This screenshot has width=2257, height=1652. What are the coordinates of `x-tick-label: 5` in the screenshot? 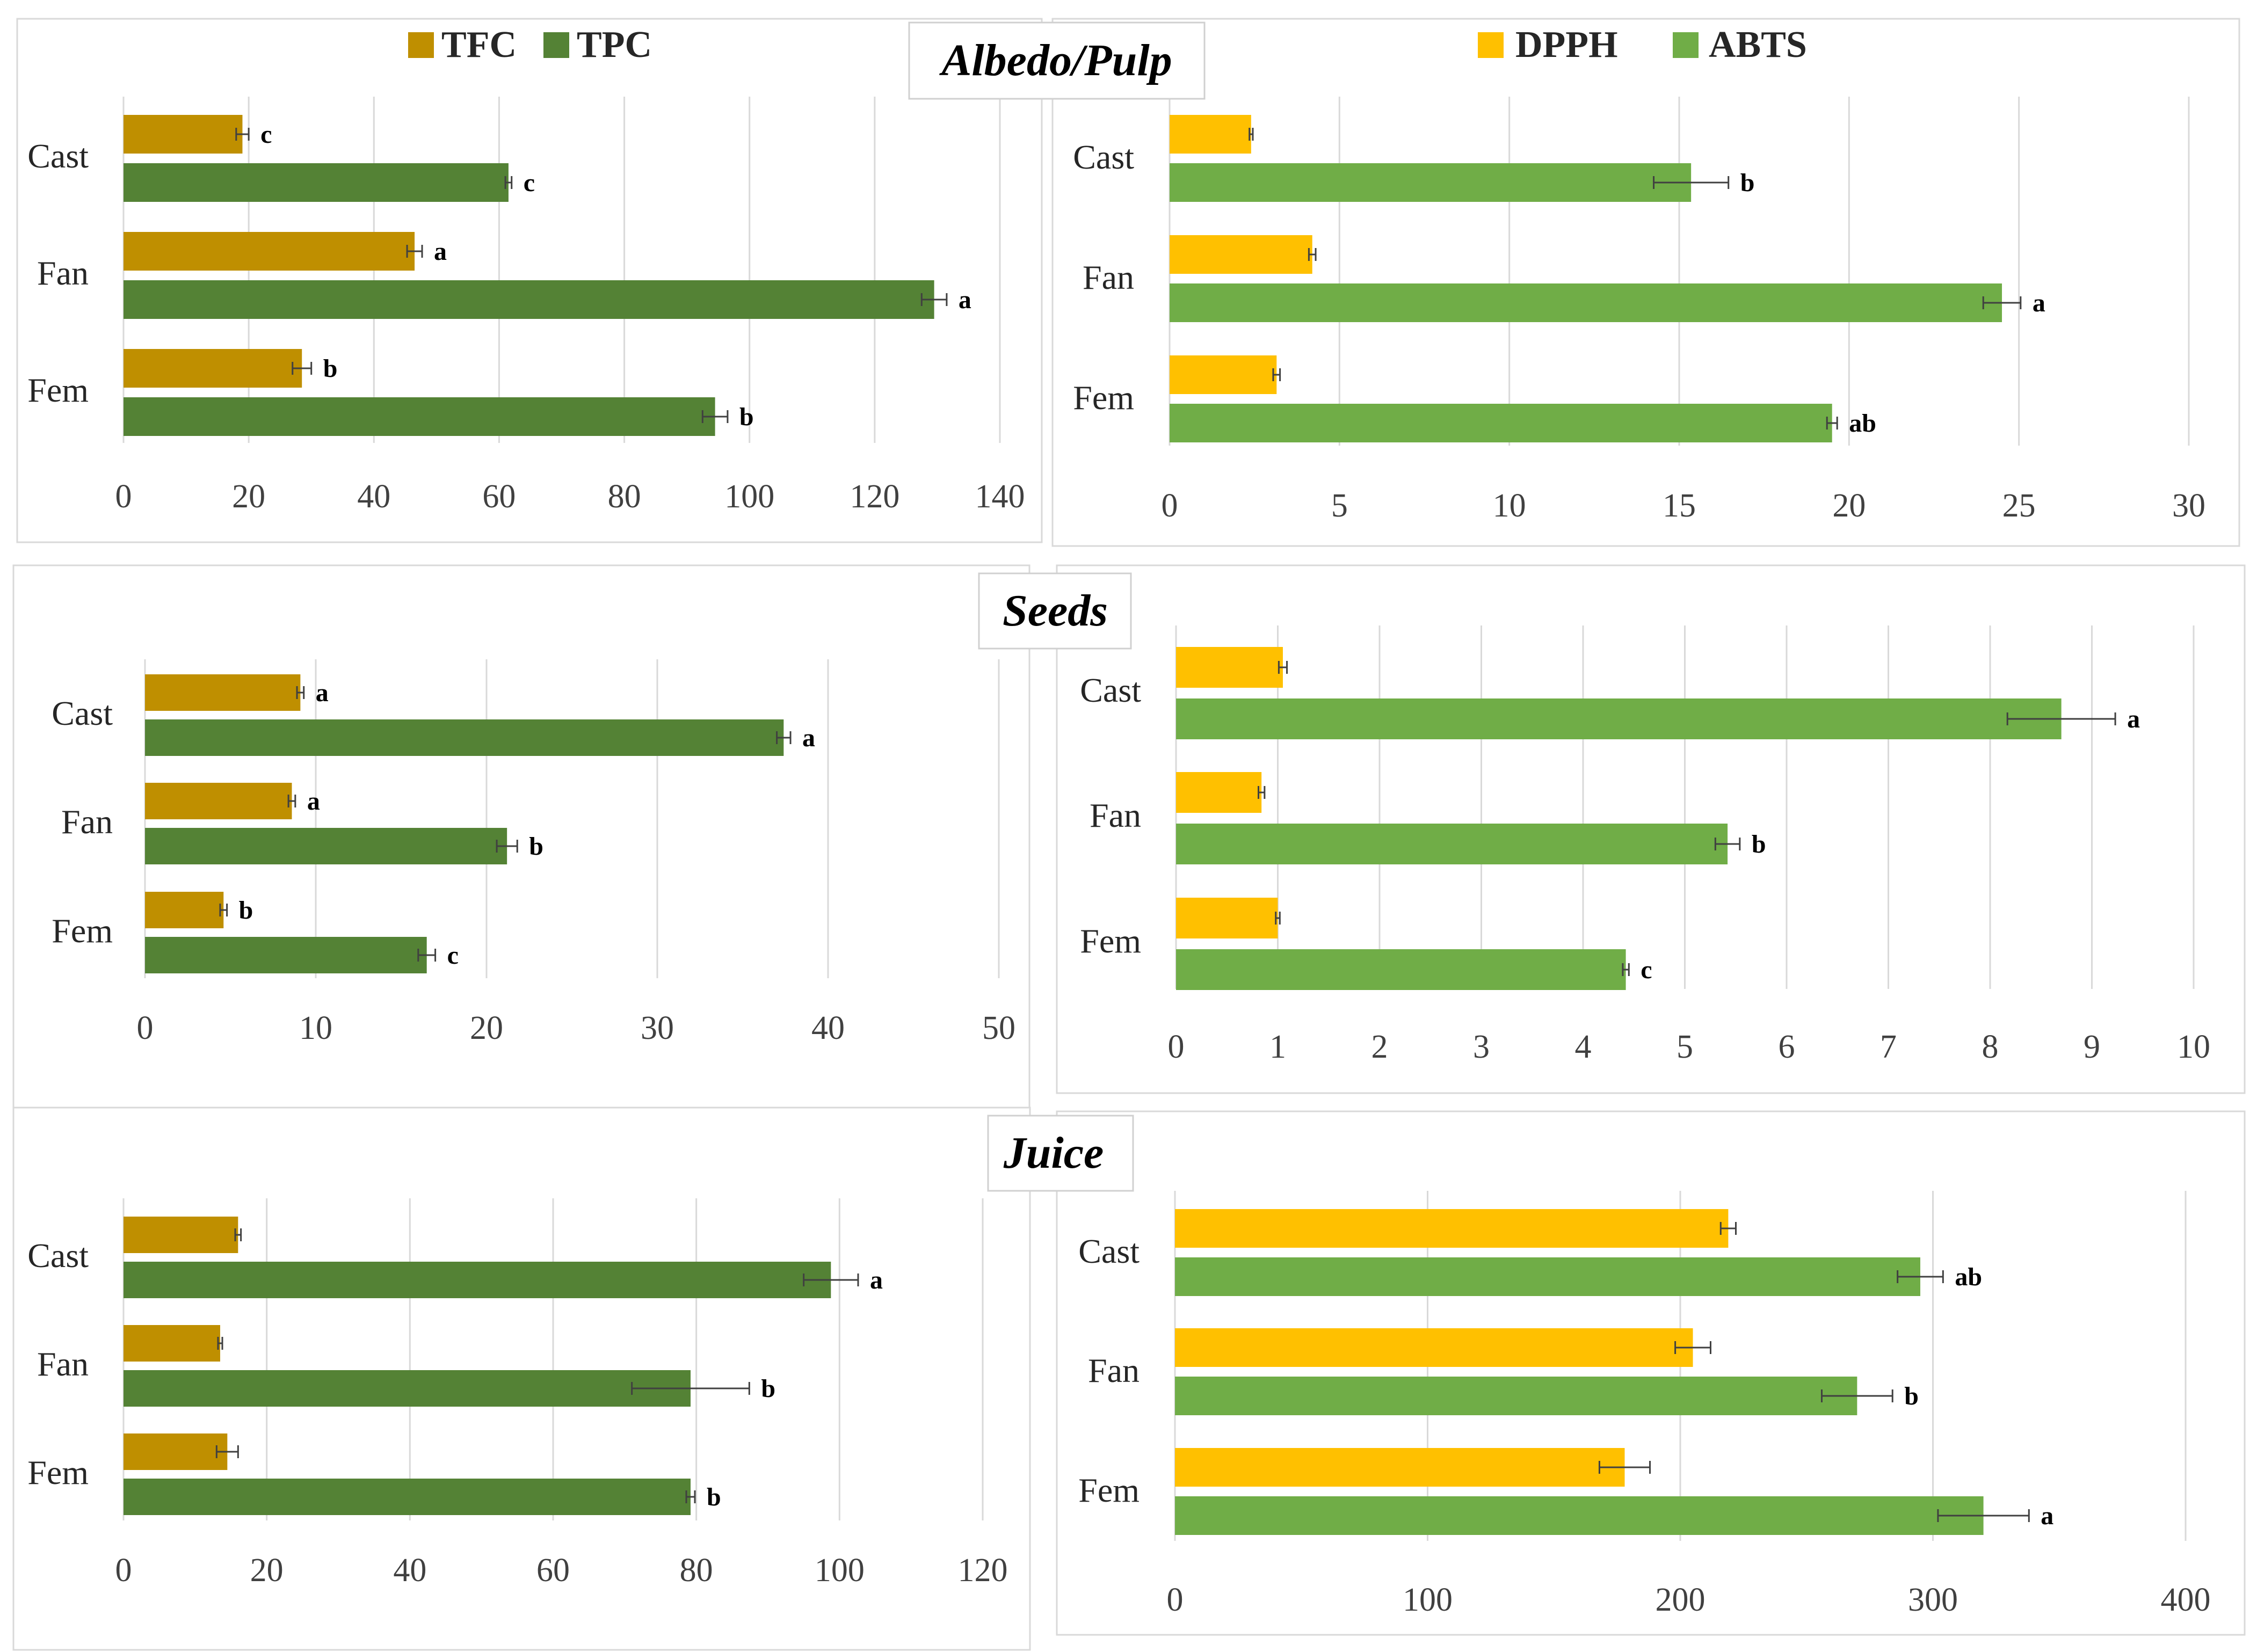 It's located at (1339, 506).